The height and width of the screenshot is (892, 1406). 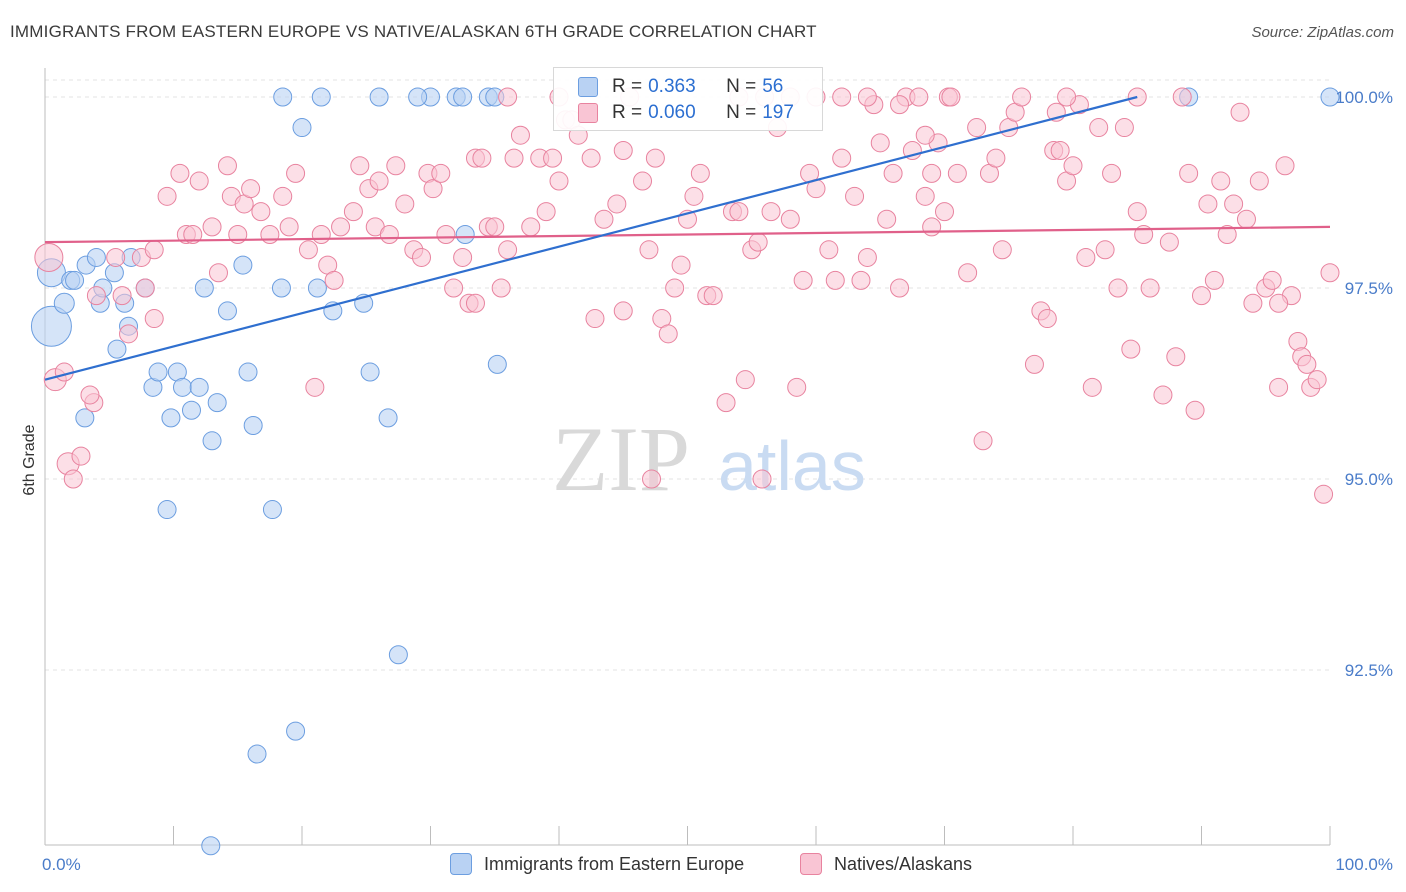 I want to click on legend-row-immigrants: R = 0.363 N = 56, so click(x=680, y=87).